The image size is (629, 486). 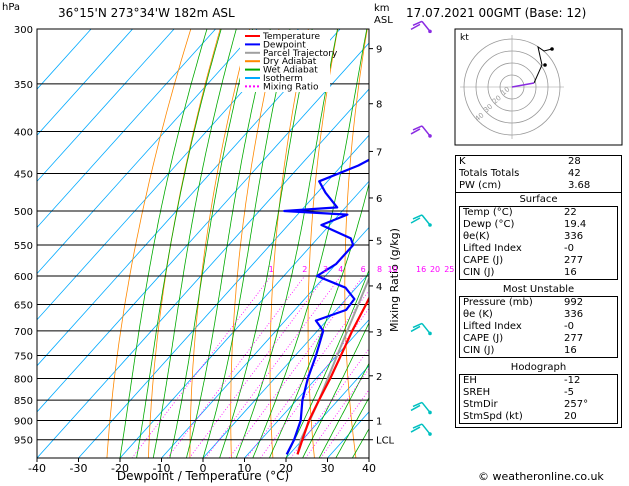 What do you see at coordinates (162, 468) in the screenshot?
I see `temp-tick-label: -10` at bounding box center [162, 468].